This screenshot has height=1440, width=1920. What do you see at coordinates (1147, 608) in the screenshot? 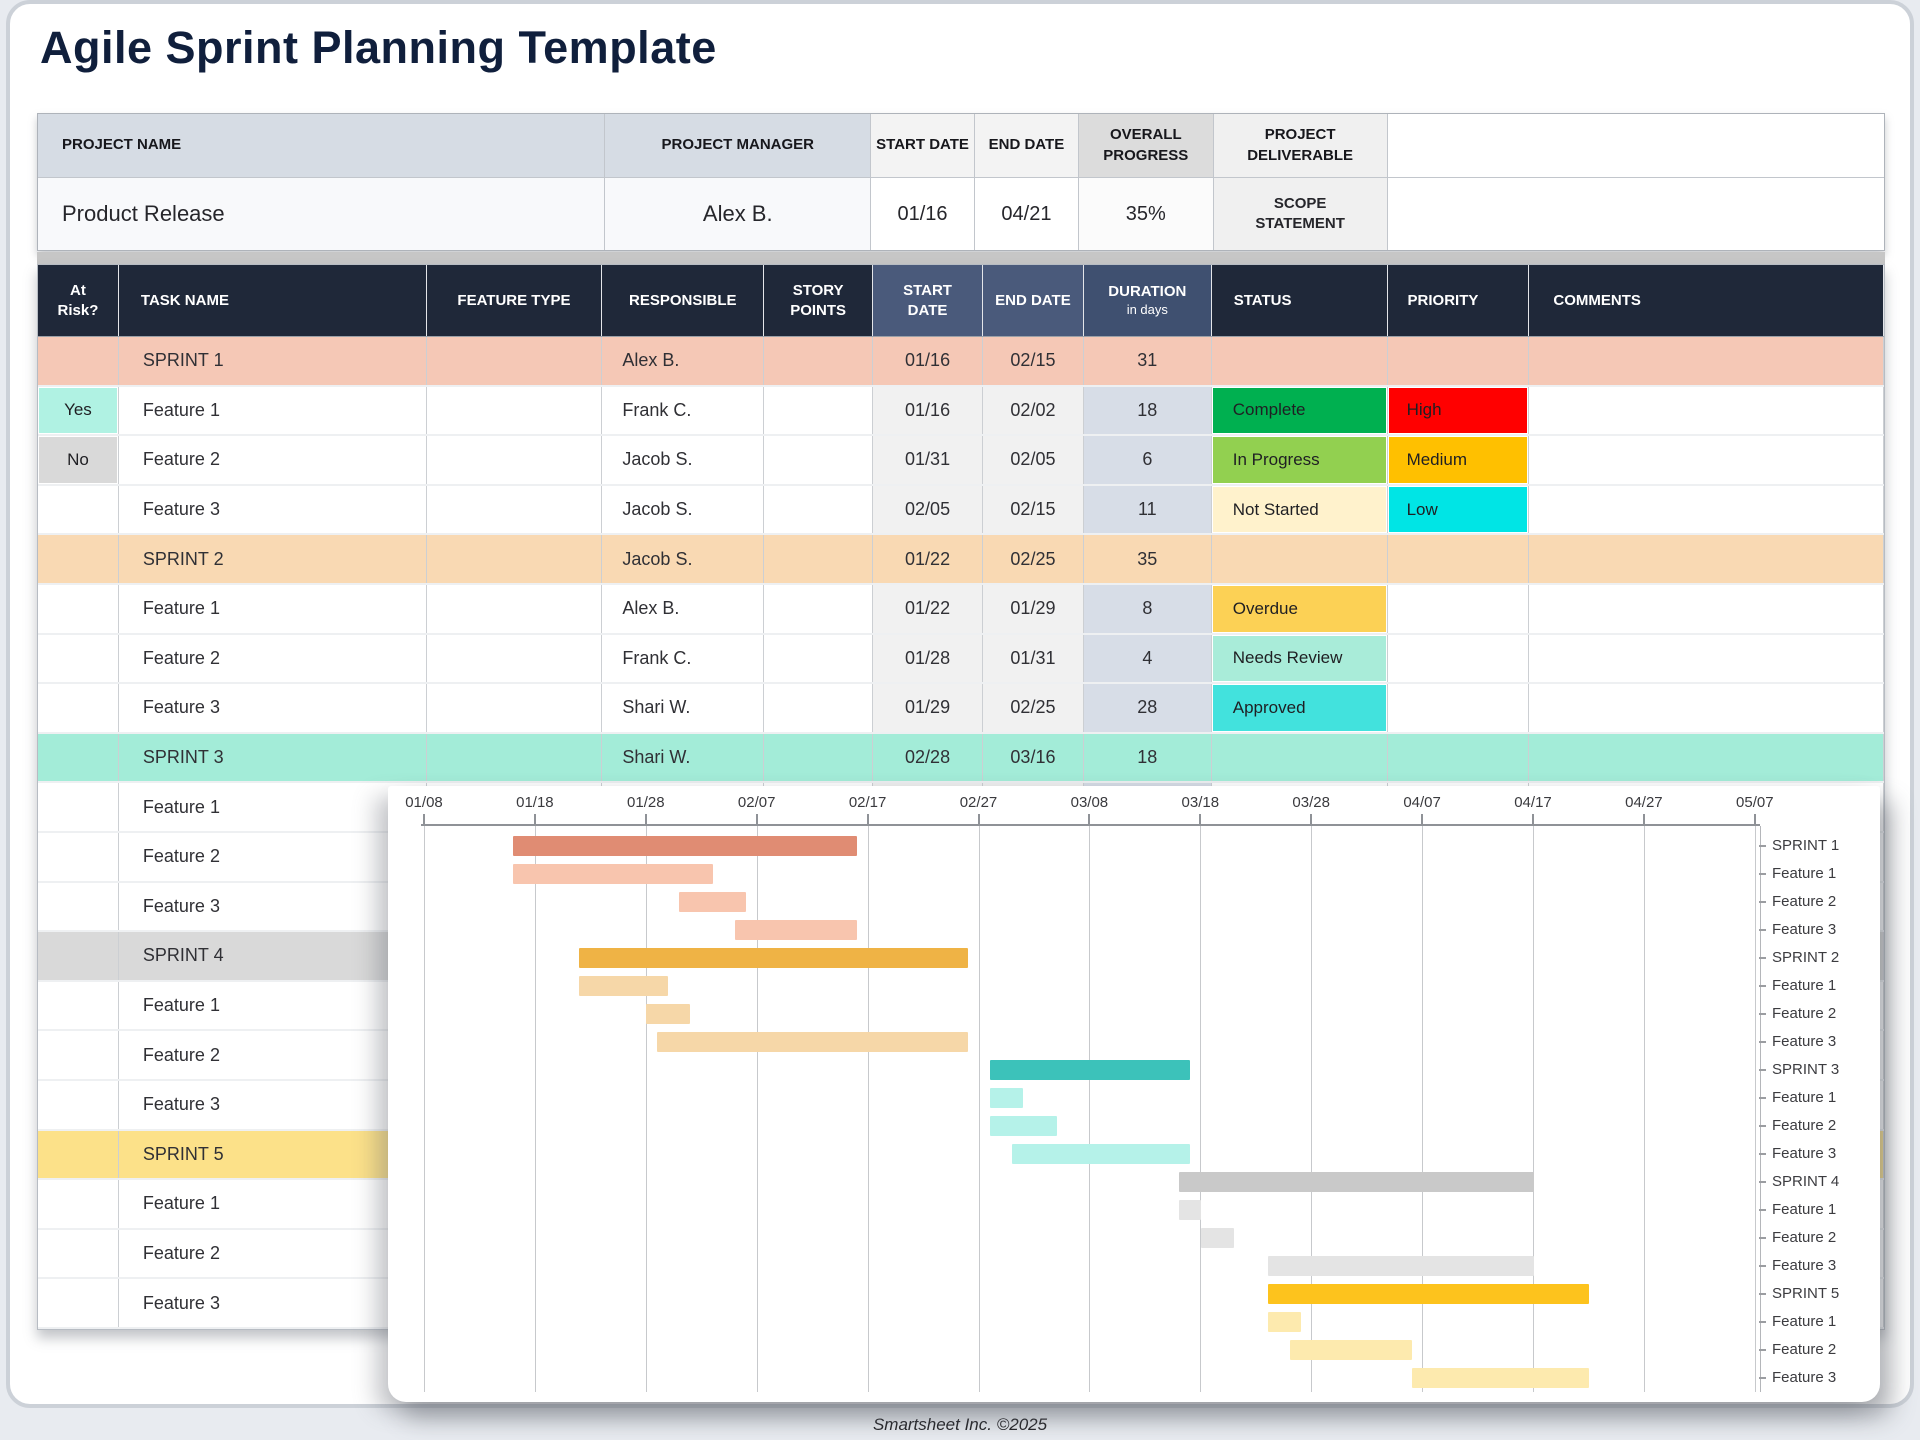
I see `duration-cell: 8` at bounding box center [1147, 608].